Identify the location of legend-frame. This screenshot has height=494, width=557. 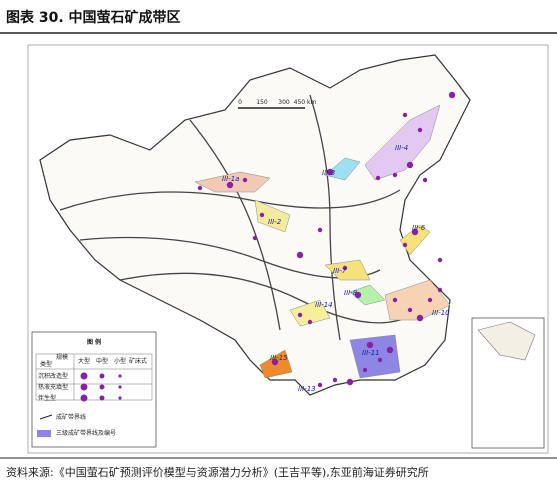
(94, 389).